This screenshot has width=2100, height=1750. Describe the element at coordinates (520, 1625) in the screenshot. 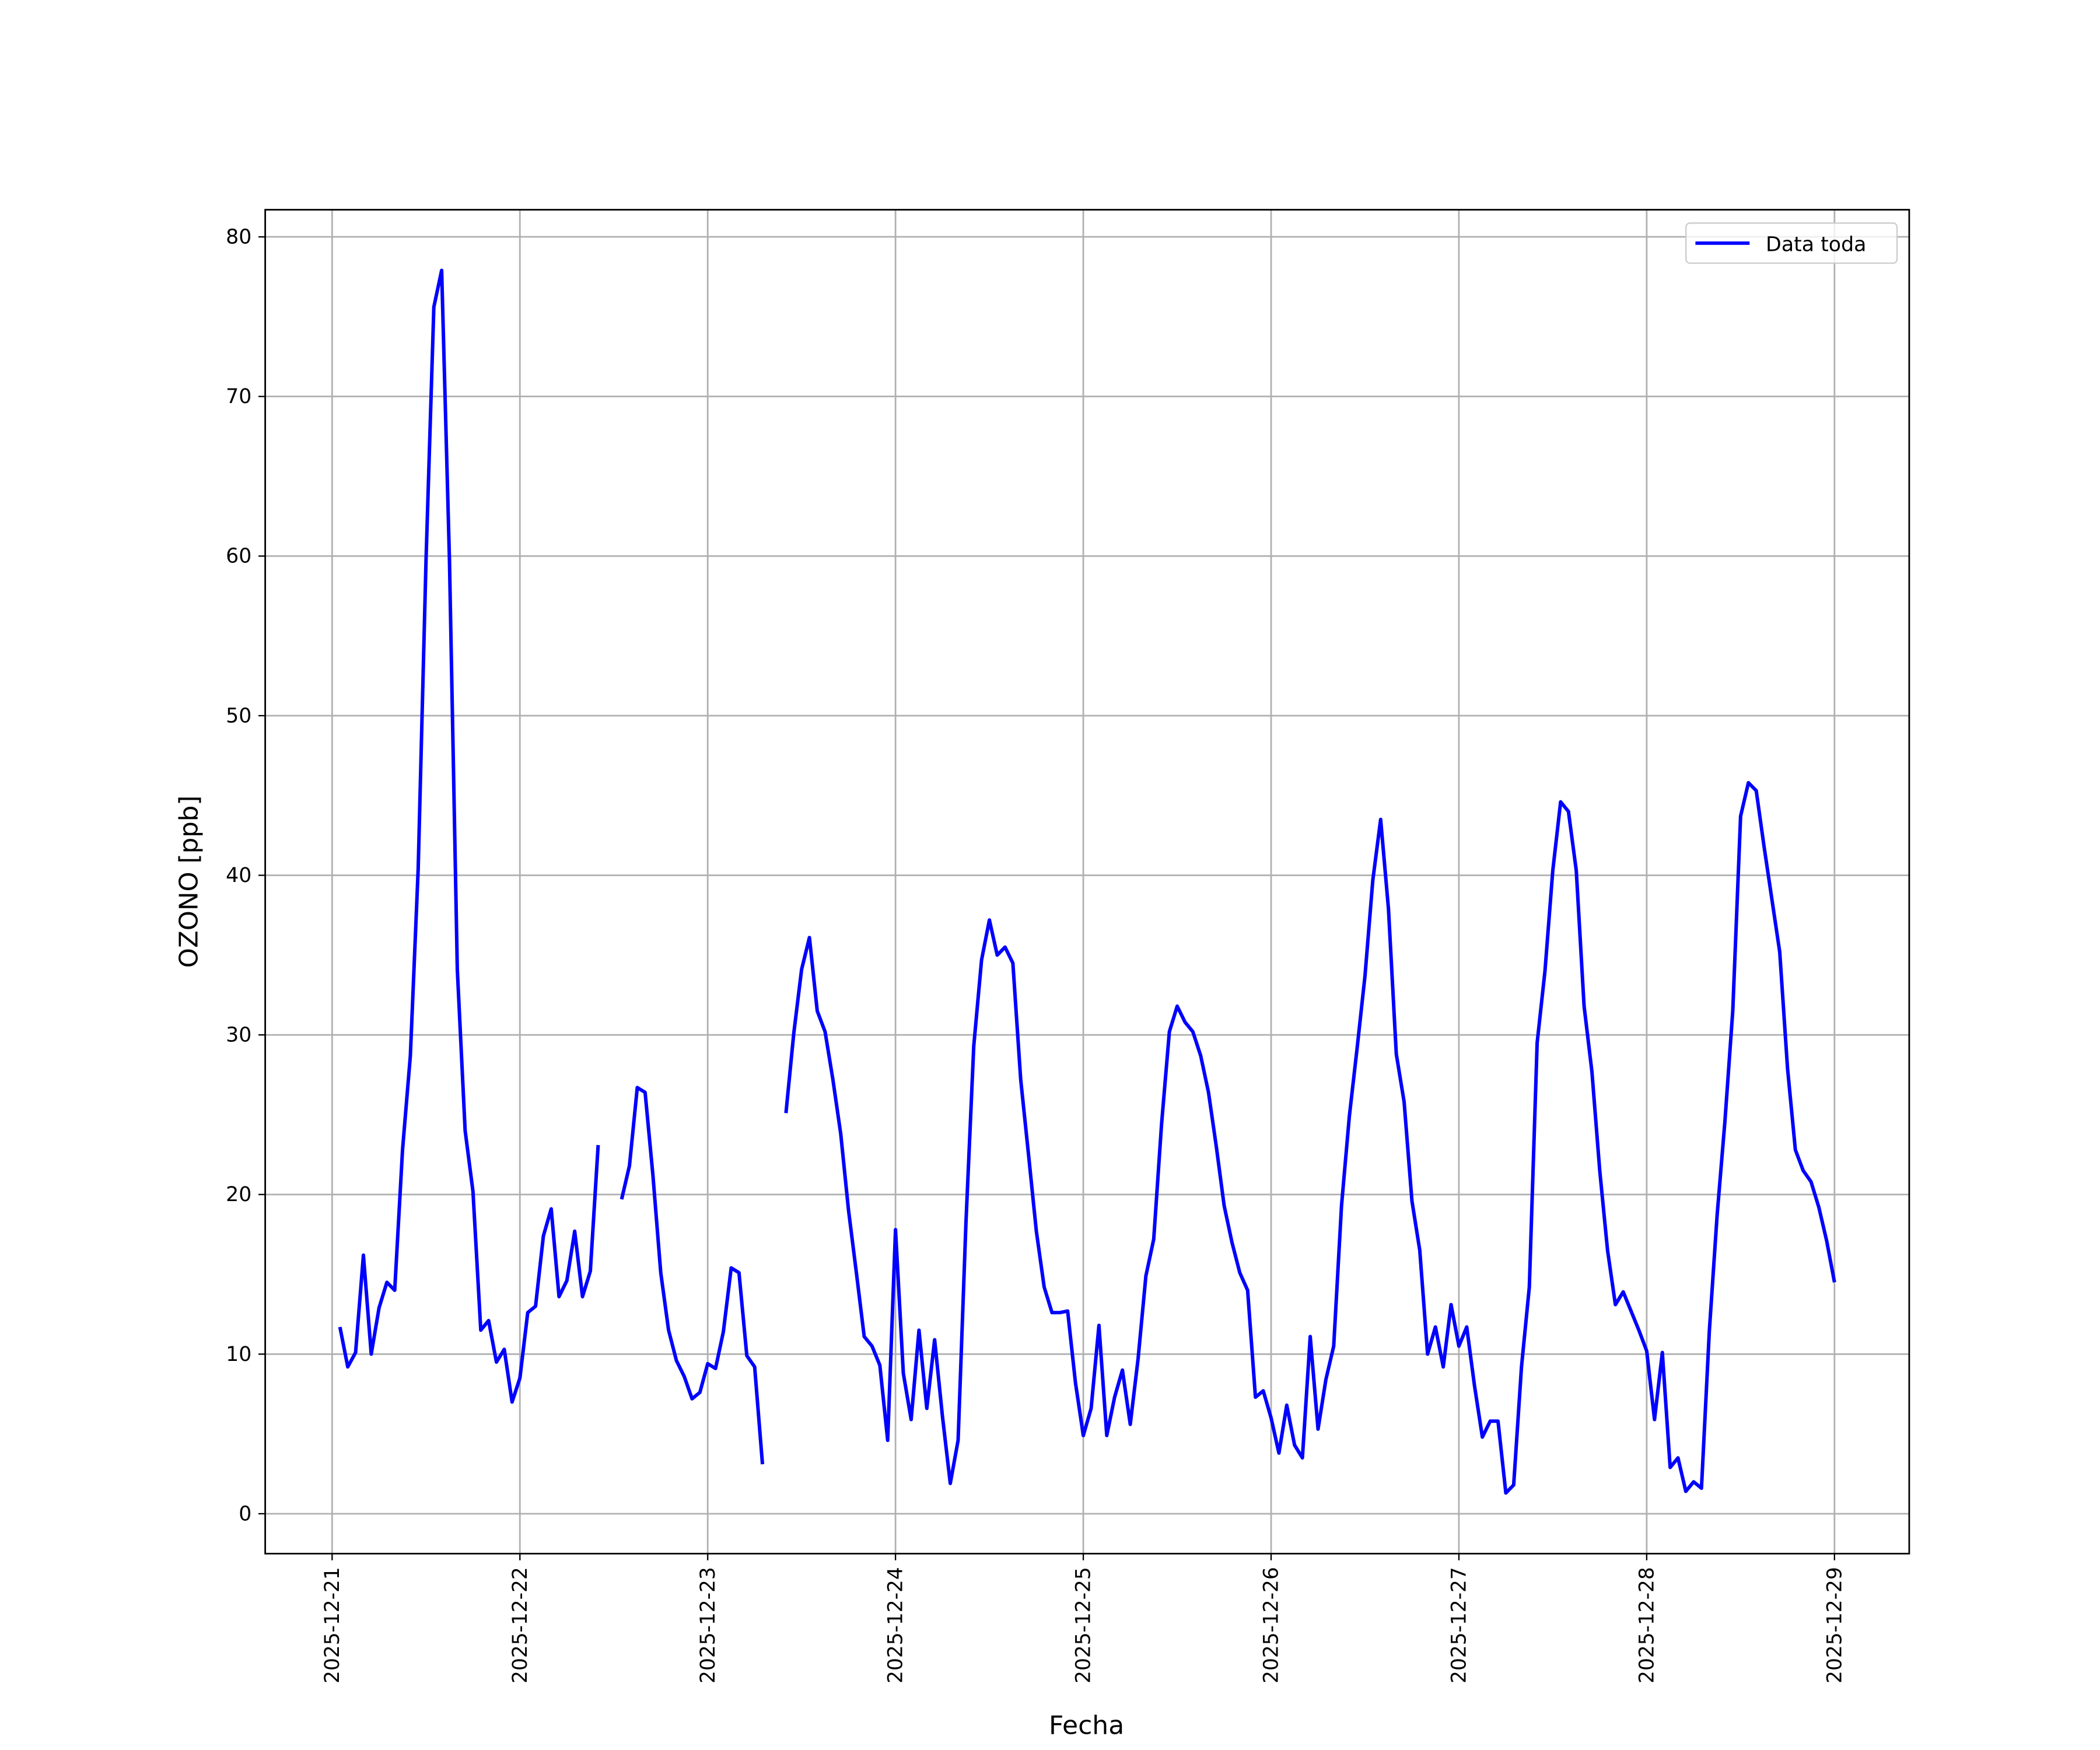

I see `x-tick-label: 2025-12-22` at that location.